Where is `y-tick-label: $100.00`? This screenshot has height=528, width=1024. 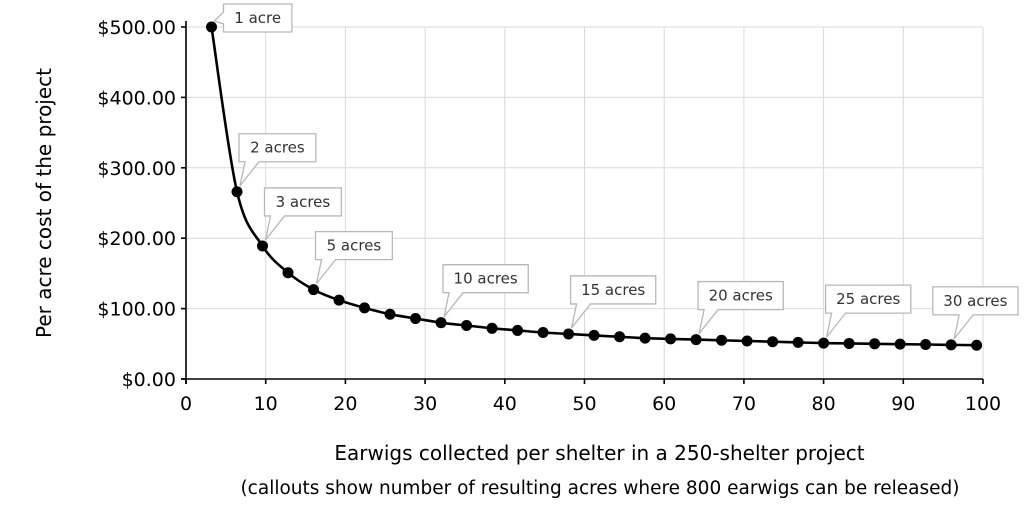 y-tick-label: $100.00 is located at coordinates (136, 310).